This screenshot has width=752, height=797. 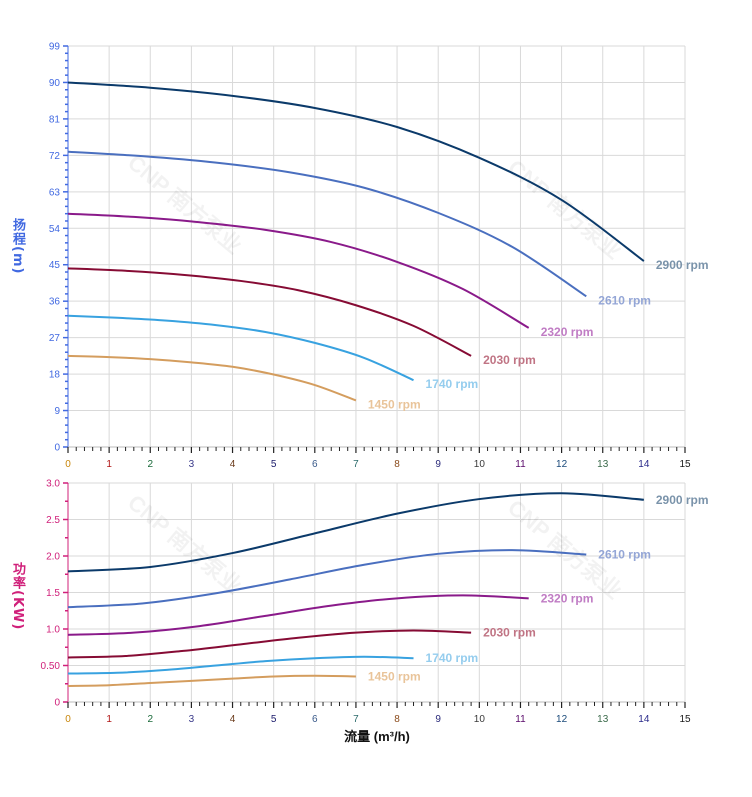 What do you see at coordinates (55, 265) in the screenshot?
I see `y-tick-label: 45` at bounding box center [55, 265].